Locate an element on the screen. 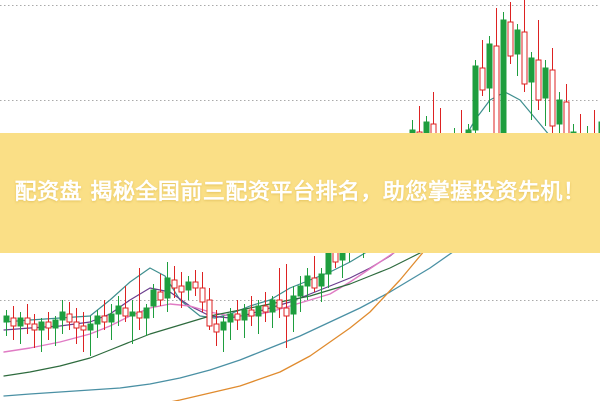 The image size is (600, 401). ad-banner-text: 配资盘 揭秘全国前三配资平台排名，助您掌握投资先机！ is located at coordinates (300, 192).